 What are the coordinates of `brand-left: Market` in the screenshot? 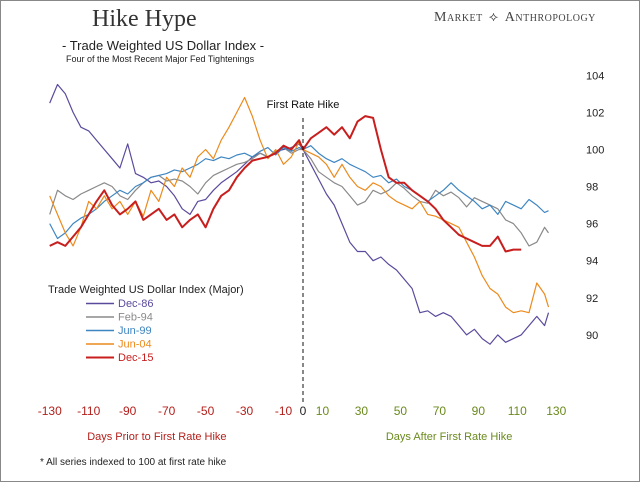 It's located at (458, 17).